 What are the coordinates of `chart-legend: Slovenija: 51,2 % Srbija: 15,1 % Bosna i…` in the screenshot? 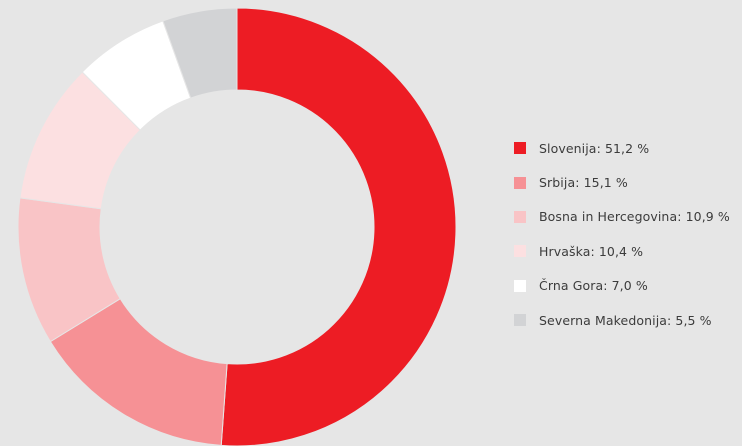 It's located at (622, 234).